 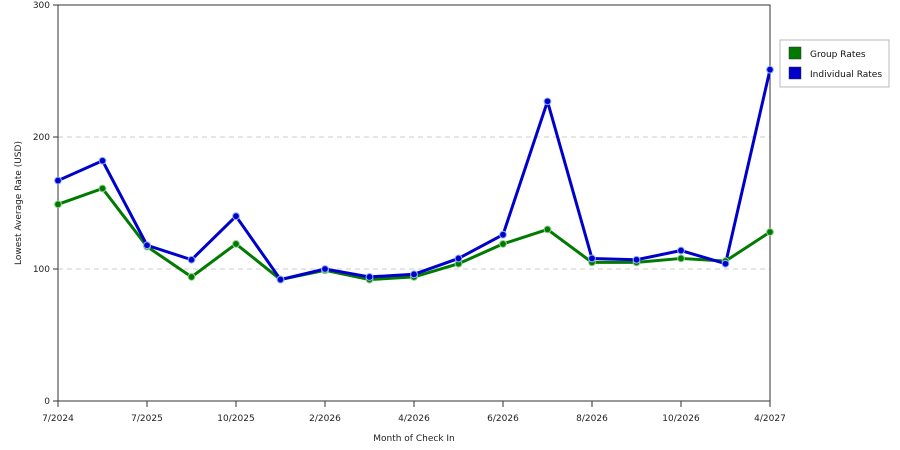 What do you see at coordinates (41, 270) in the screenshot?
I see `y-tick-label-100: 100` at bounding box center [41, 270].